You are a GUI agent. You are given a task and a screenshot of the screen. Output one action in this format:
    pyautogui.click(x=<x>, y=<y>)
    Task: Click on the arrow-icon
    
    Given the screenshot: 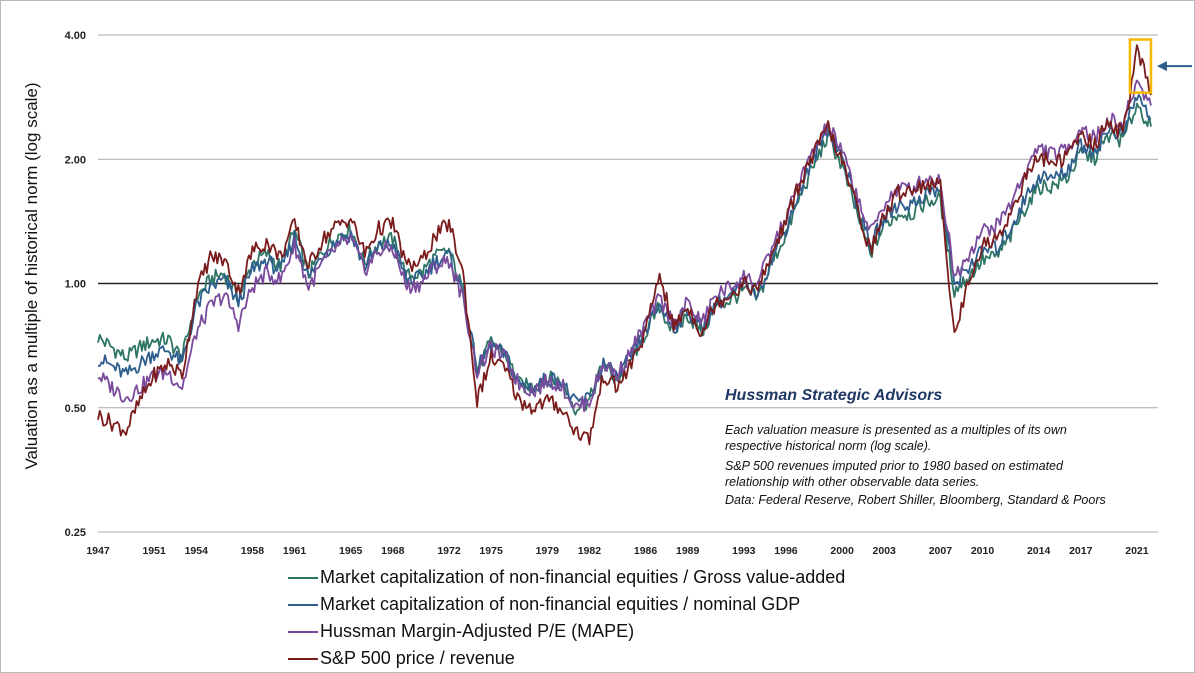 What is the action you would take?
    pyautogui.click(x=1174, y=66)
    